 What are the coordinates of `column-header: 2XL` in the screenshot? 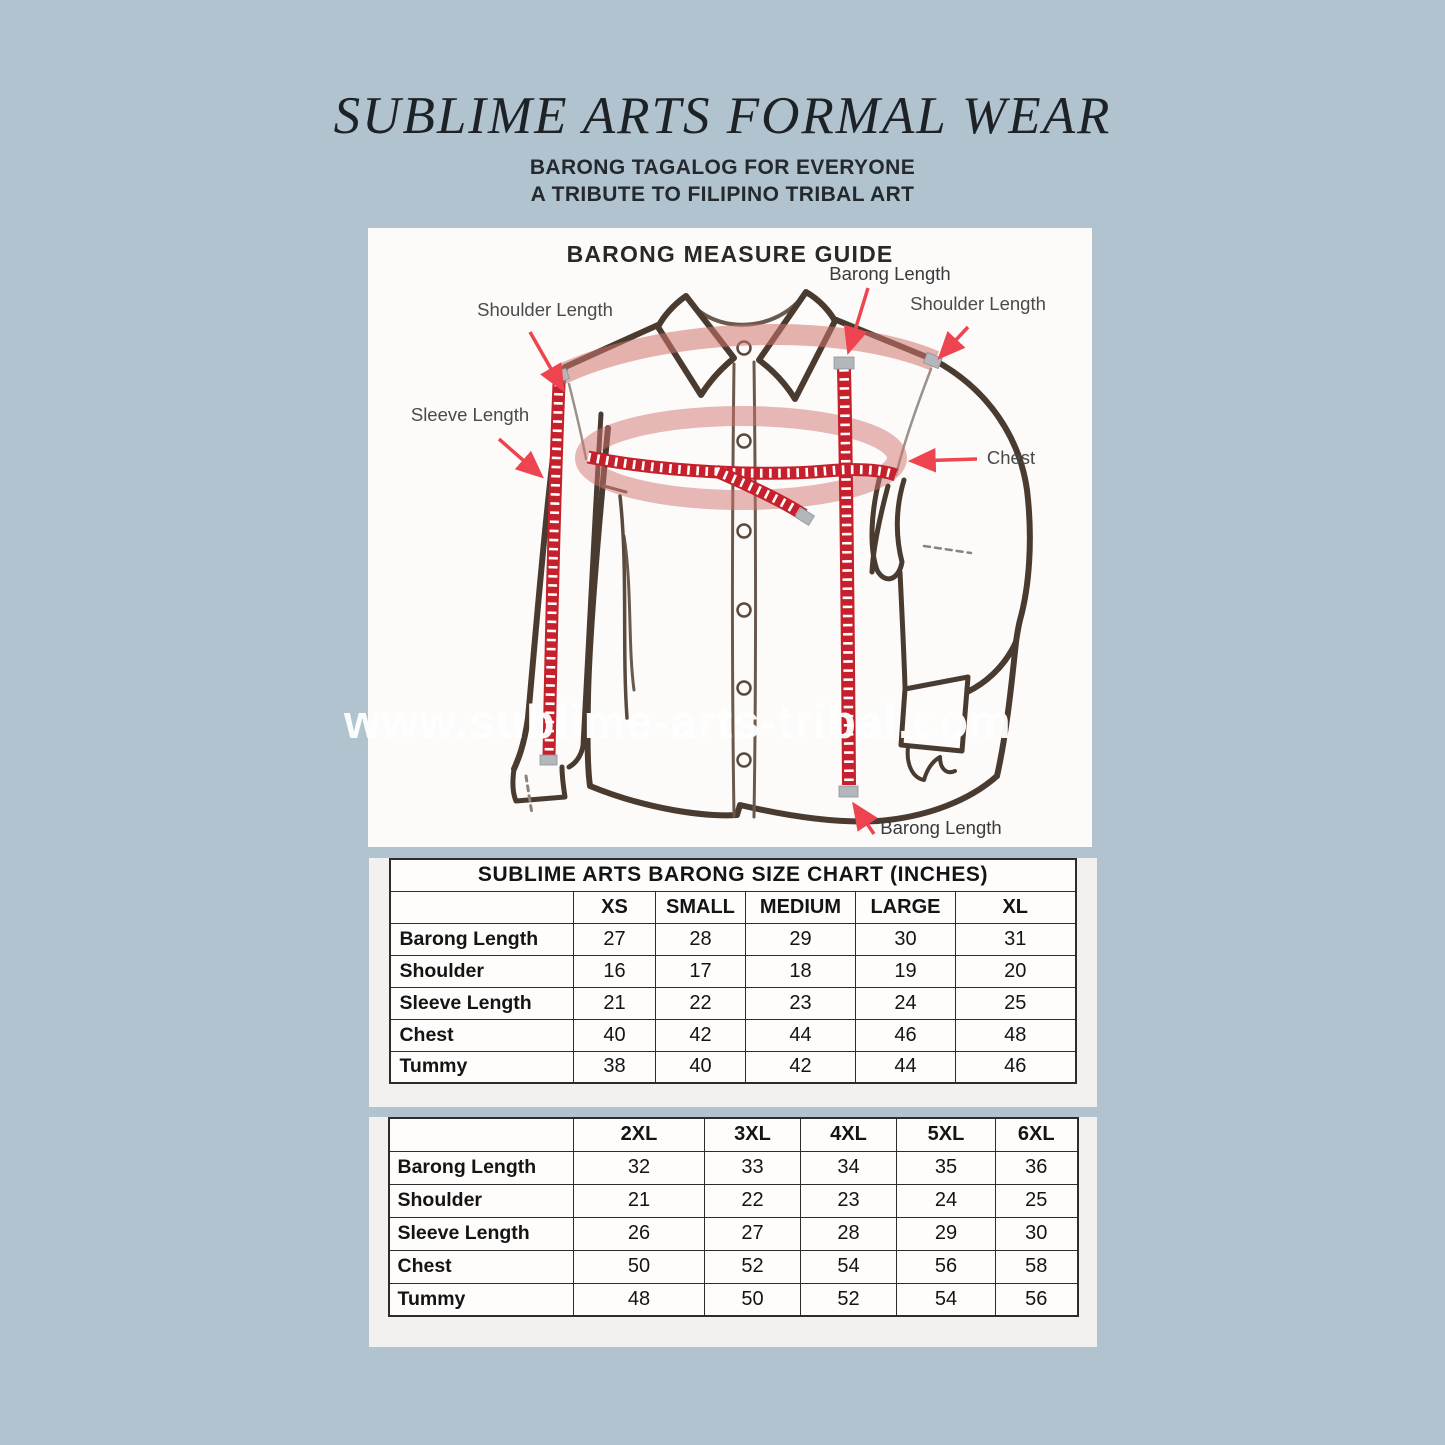 It's located at (639, 1134).